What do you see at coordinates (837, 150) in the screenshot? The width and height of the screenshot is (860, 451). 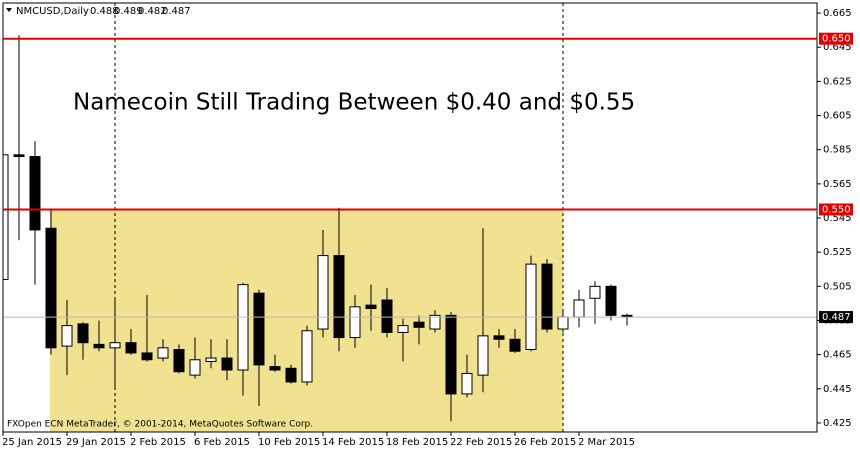 I see `y-tick-label: 0.585` at bounding box center [837, 150].